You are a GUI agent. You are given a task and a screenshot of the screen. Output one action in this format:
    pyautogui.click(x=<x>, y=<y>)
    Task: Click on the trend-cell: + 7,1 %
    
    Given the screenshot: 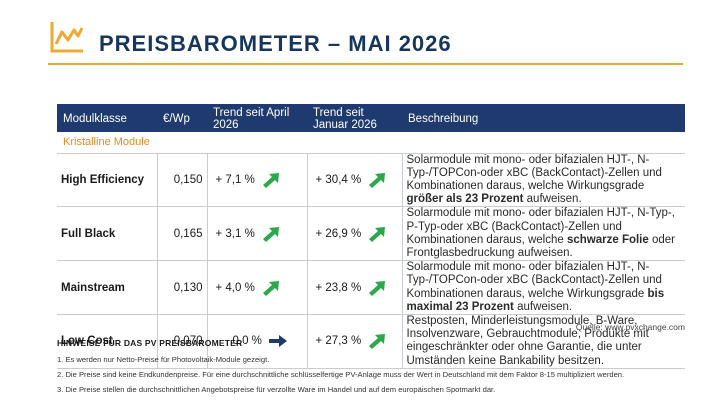 What is the action you would take?
    pyautogui.click(x=256, y=180)
    